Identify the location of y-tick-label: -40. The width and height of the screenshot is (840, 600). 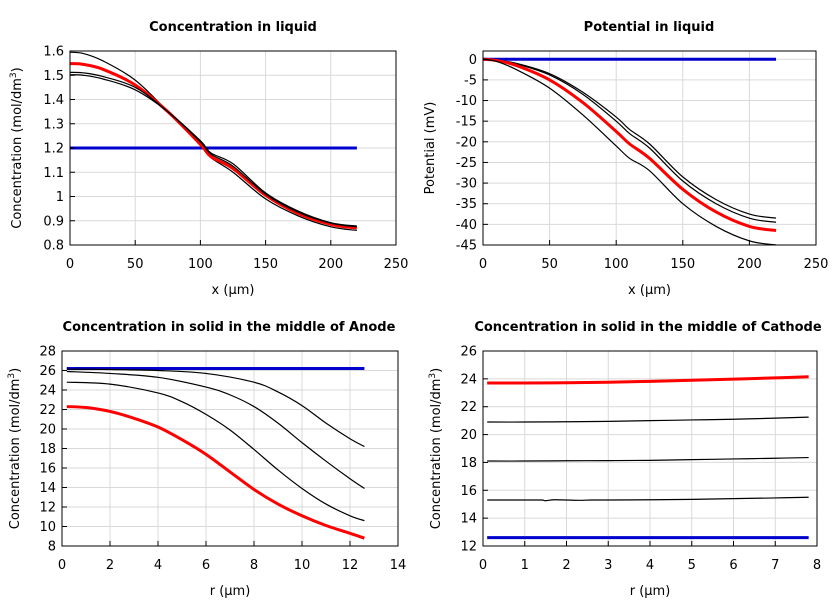
(466, 225).